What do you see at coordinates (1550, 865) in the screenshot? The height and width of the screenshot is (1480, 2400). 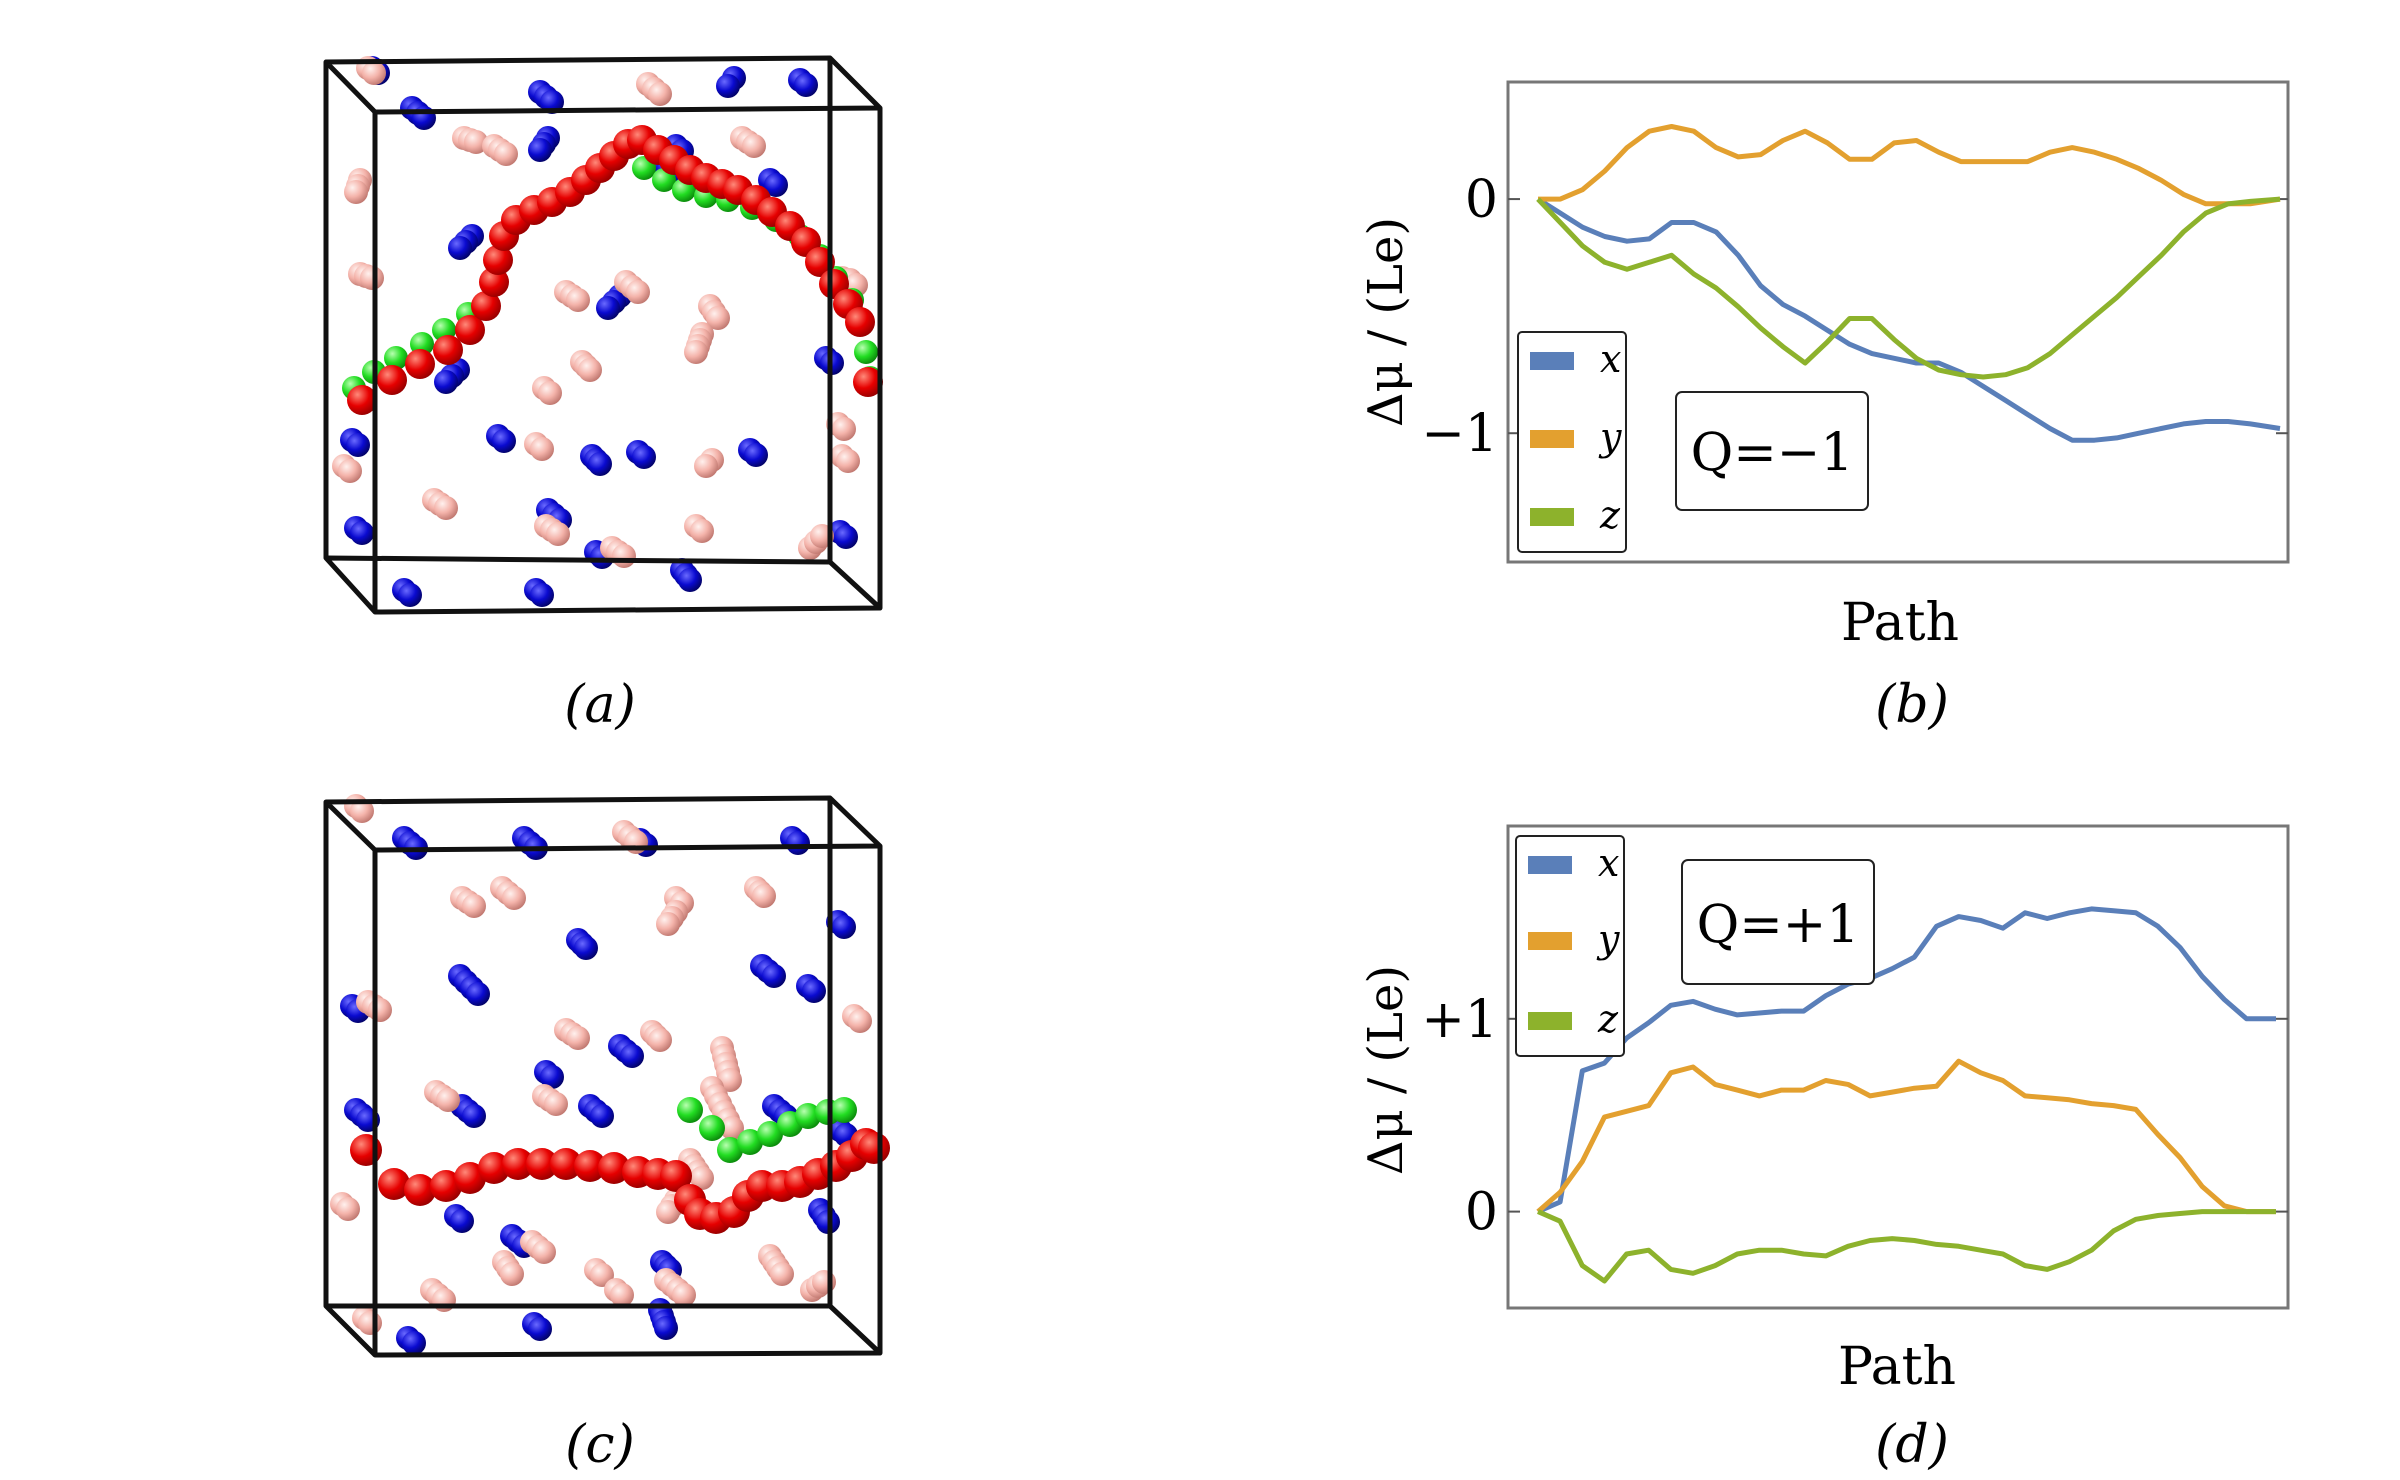 I see `legend-swatch-x-d` at bounding box center [1550, 865].